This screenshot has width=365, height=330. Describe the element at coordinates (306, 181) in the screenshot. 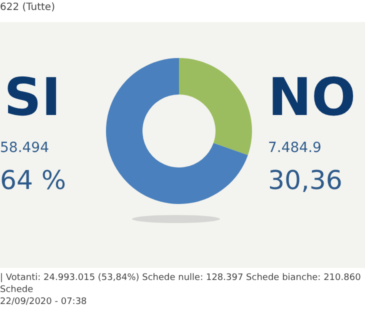

I see `data-label: 30,36` at that location.